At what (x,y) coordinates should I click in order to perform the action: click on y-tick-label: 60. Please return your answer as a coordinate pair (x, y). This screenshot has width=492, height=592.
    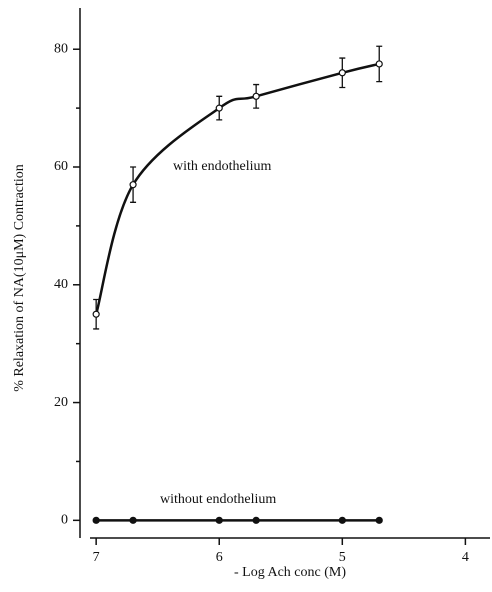
    Looking at the image, I should click on (61, 166).